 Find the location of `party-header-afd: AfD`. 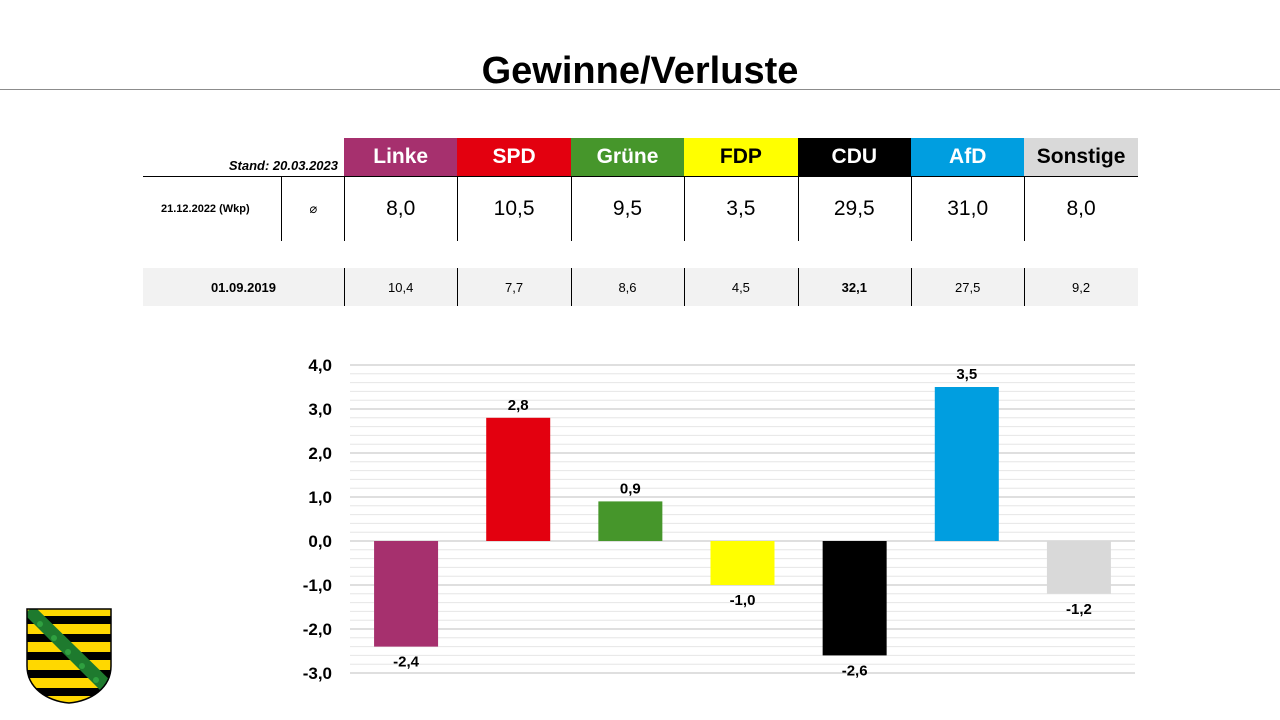

party-header-afd: AfD is located at coordinates (968, 157).